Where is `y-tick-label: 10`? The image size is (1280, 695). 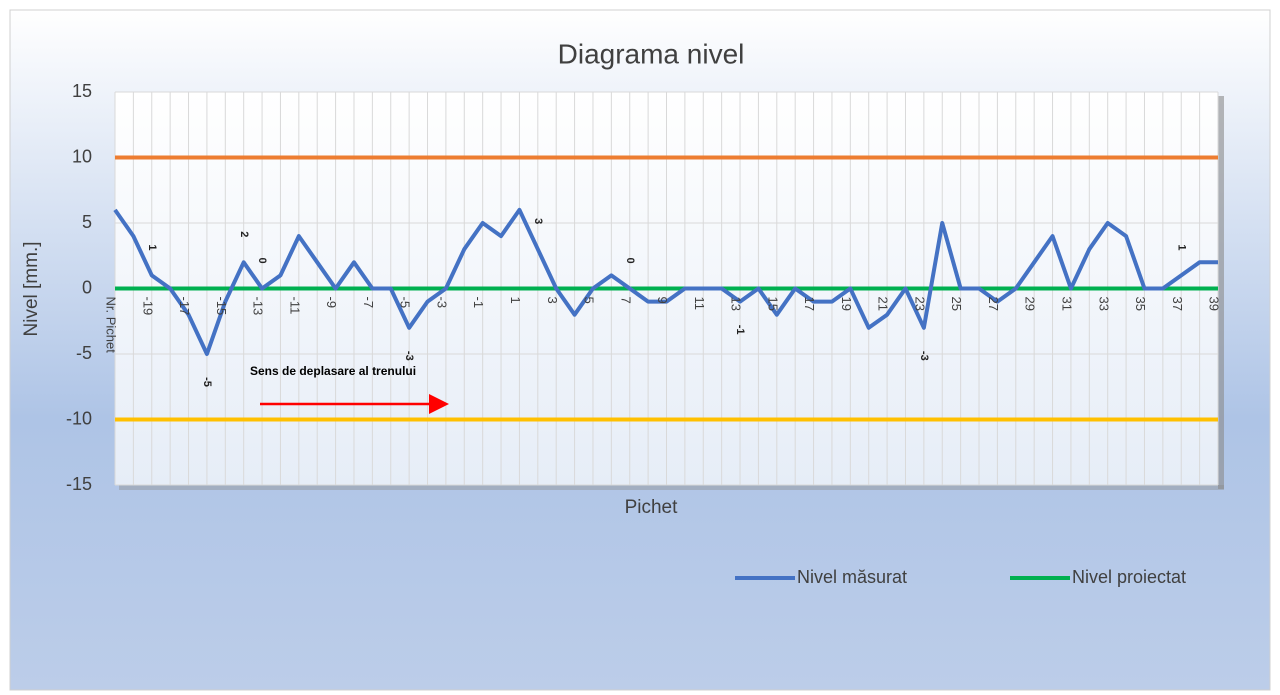
y-tick-label: 10 is located at coordinates (82, 156).